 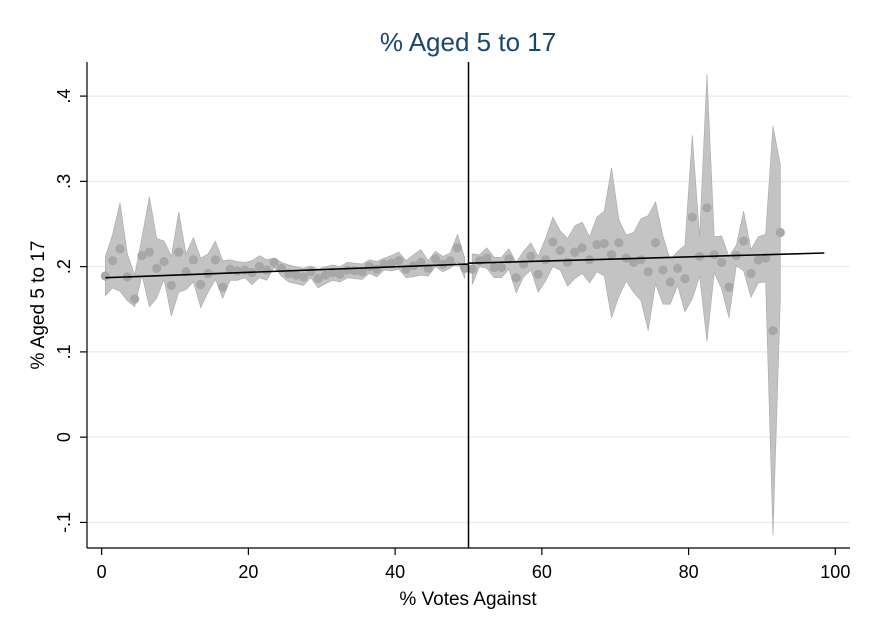 I want to click on y-axis-label: % Aged 5 to 17, so click(x=38, y=305).